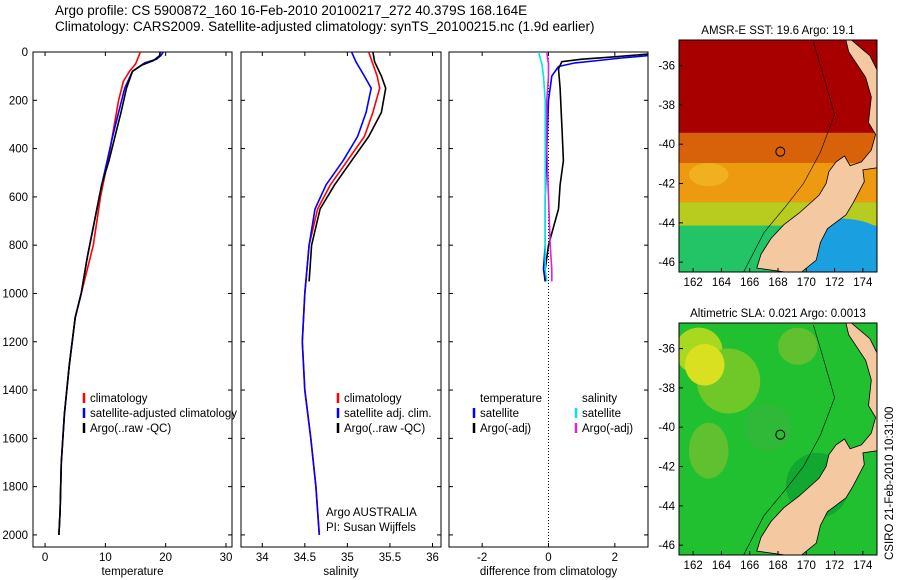  I want to click on y-tick-label: 800, so click(18, 246).